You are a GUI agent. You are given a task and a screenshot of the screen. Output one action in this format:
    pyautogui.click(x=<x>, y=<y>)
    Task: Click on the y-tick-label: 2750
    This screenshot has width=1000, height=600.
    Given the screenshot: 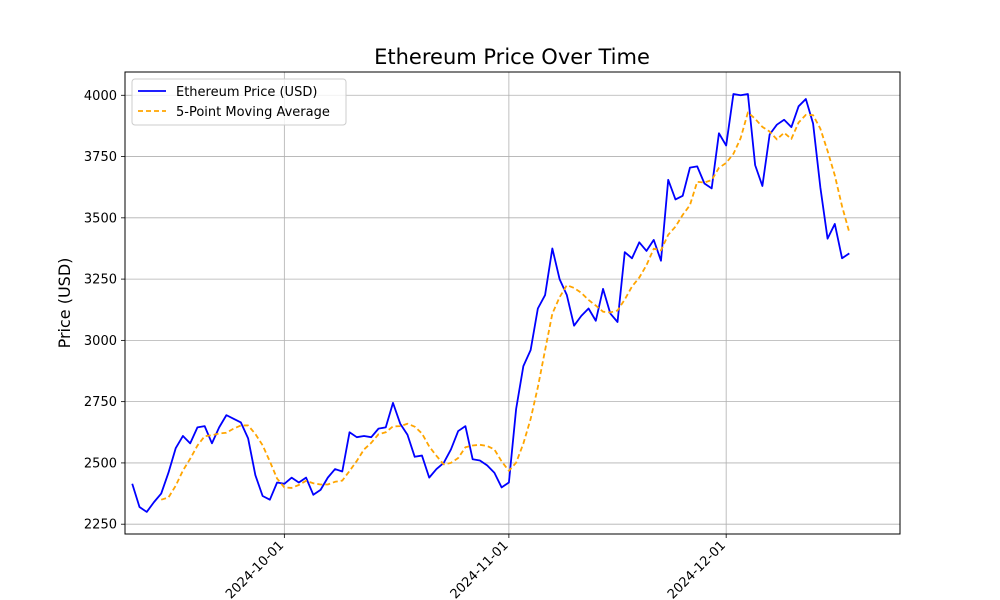 What is the action you would take?
    pyautogui.click(x=100, y=402)
    